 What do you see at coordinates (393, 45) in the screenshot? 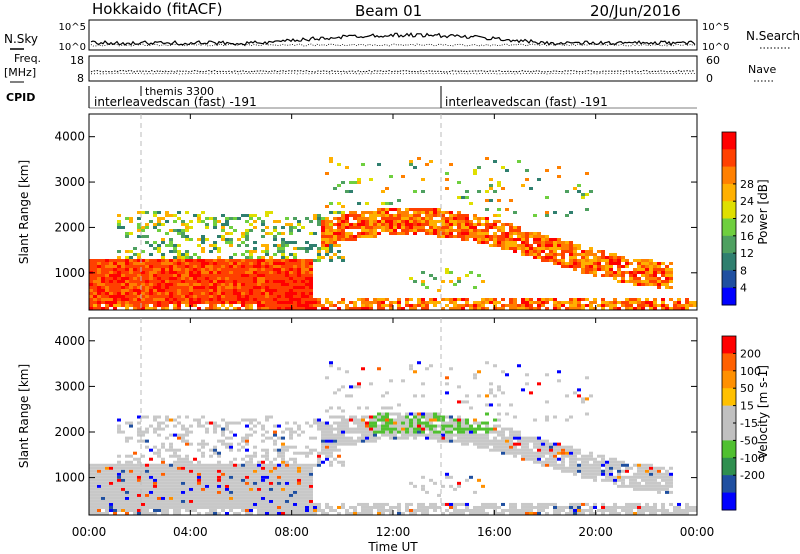
I see `nsearch-series` at bounding box center [393, 45].